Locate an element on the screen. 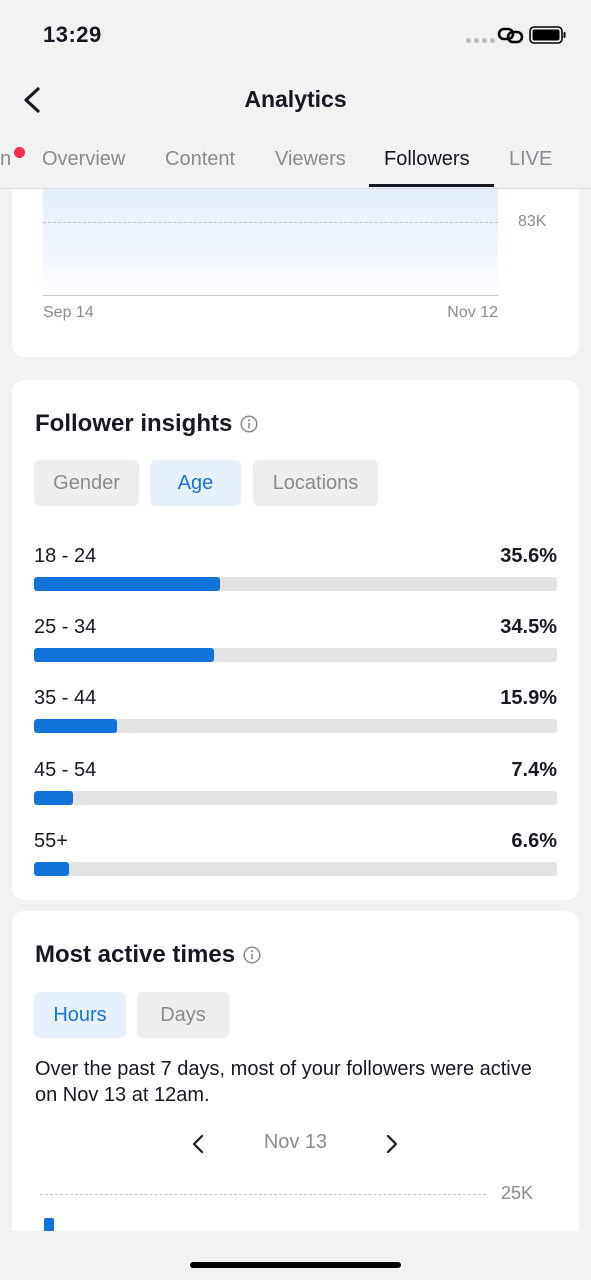 This screenshot has height=1280, width=591. age-row: 55+ 6.6% is located at coordinates (295, 855).